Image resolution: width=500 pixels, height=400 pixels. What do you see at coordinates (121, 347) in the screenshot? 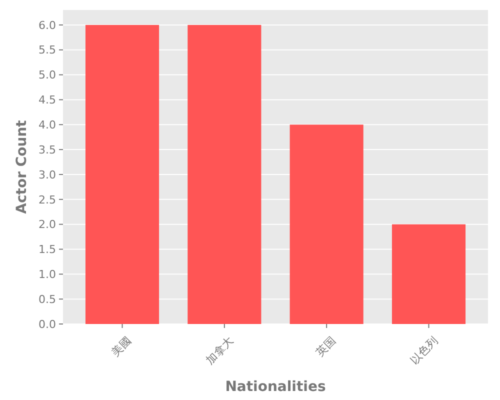
I see `x-tick-label: 美國` at bounding box center [121, 347].